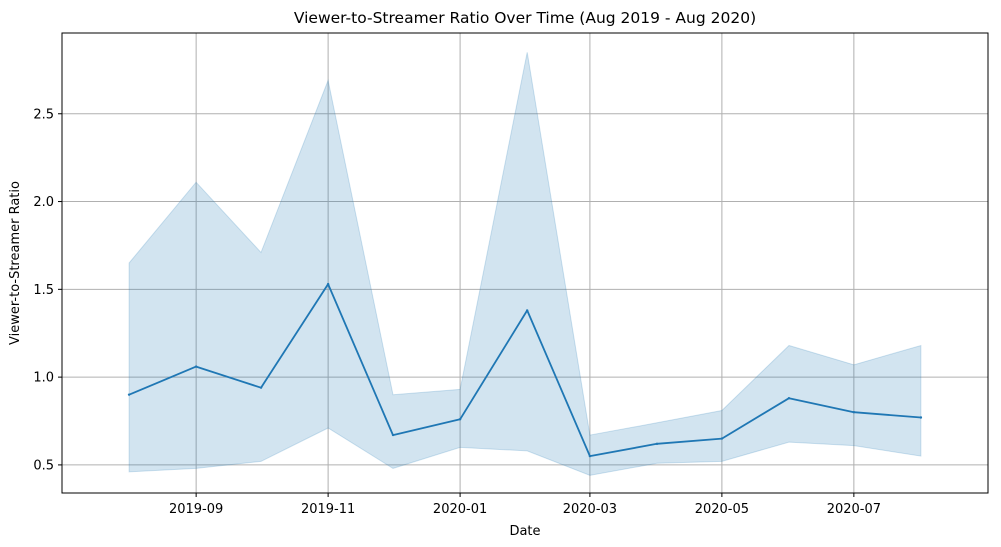 This screenshot has height=547, width=1001. I want to click on y-tick-label: 0.5, so click(43, 465).